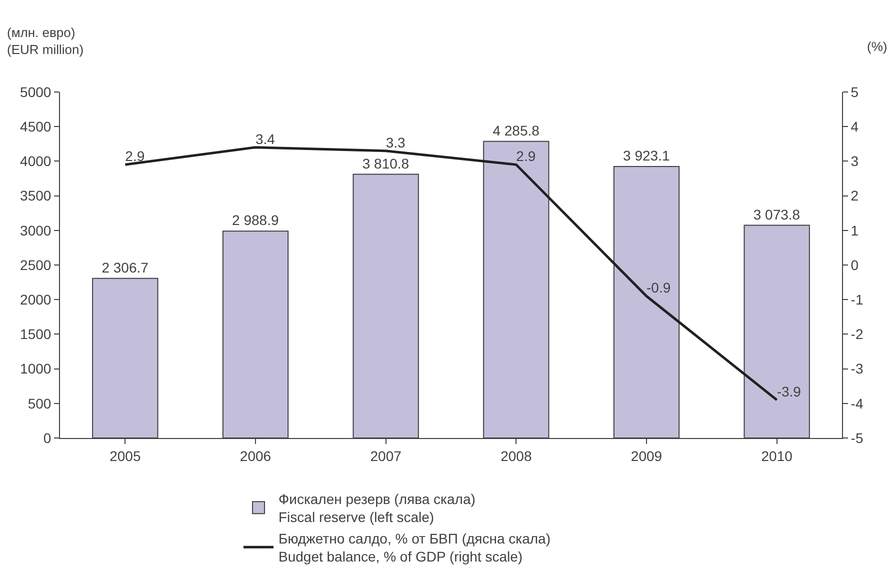 The width and height of the screenshot is (892, 584). What do you see at coordinates (386, 163) in the screenshot?
I see `data-label: 3 810.8` at bounding box center [386, 163].